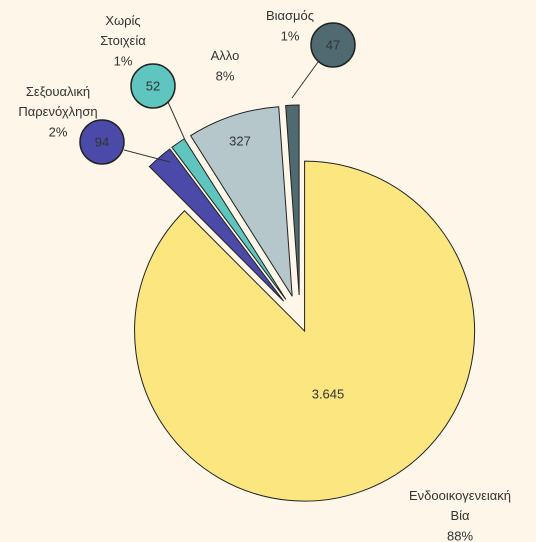  I want to click on data-label: 3.645, so click(328, 393).